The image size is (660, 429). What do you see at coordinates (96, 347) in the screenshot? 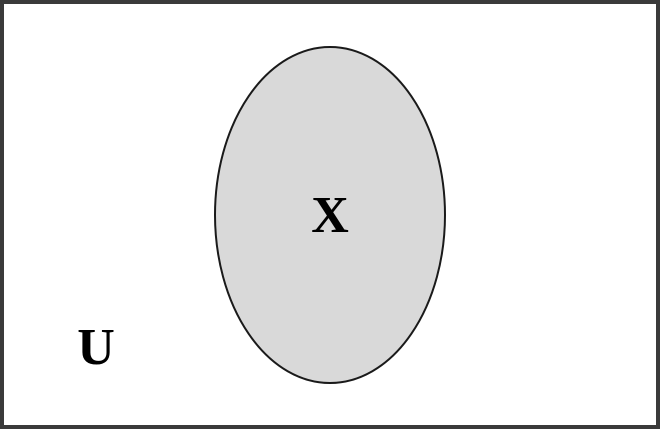
I see `universe-label: U` at bounding box center [96, 347].